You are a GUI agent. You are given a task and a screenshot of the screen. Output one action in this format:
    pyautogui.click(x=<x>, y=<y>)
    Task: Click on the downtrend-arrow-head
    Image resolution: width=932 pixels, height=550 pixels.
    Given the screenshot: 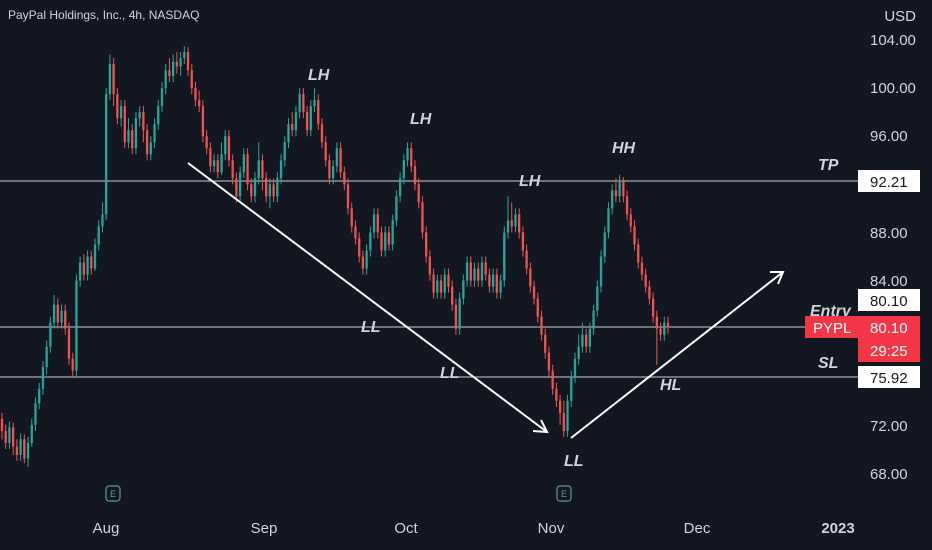 What is the action you would take?
    pyautogui.click(x=540, y=426)
    